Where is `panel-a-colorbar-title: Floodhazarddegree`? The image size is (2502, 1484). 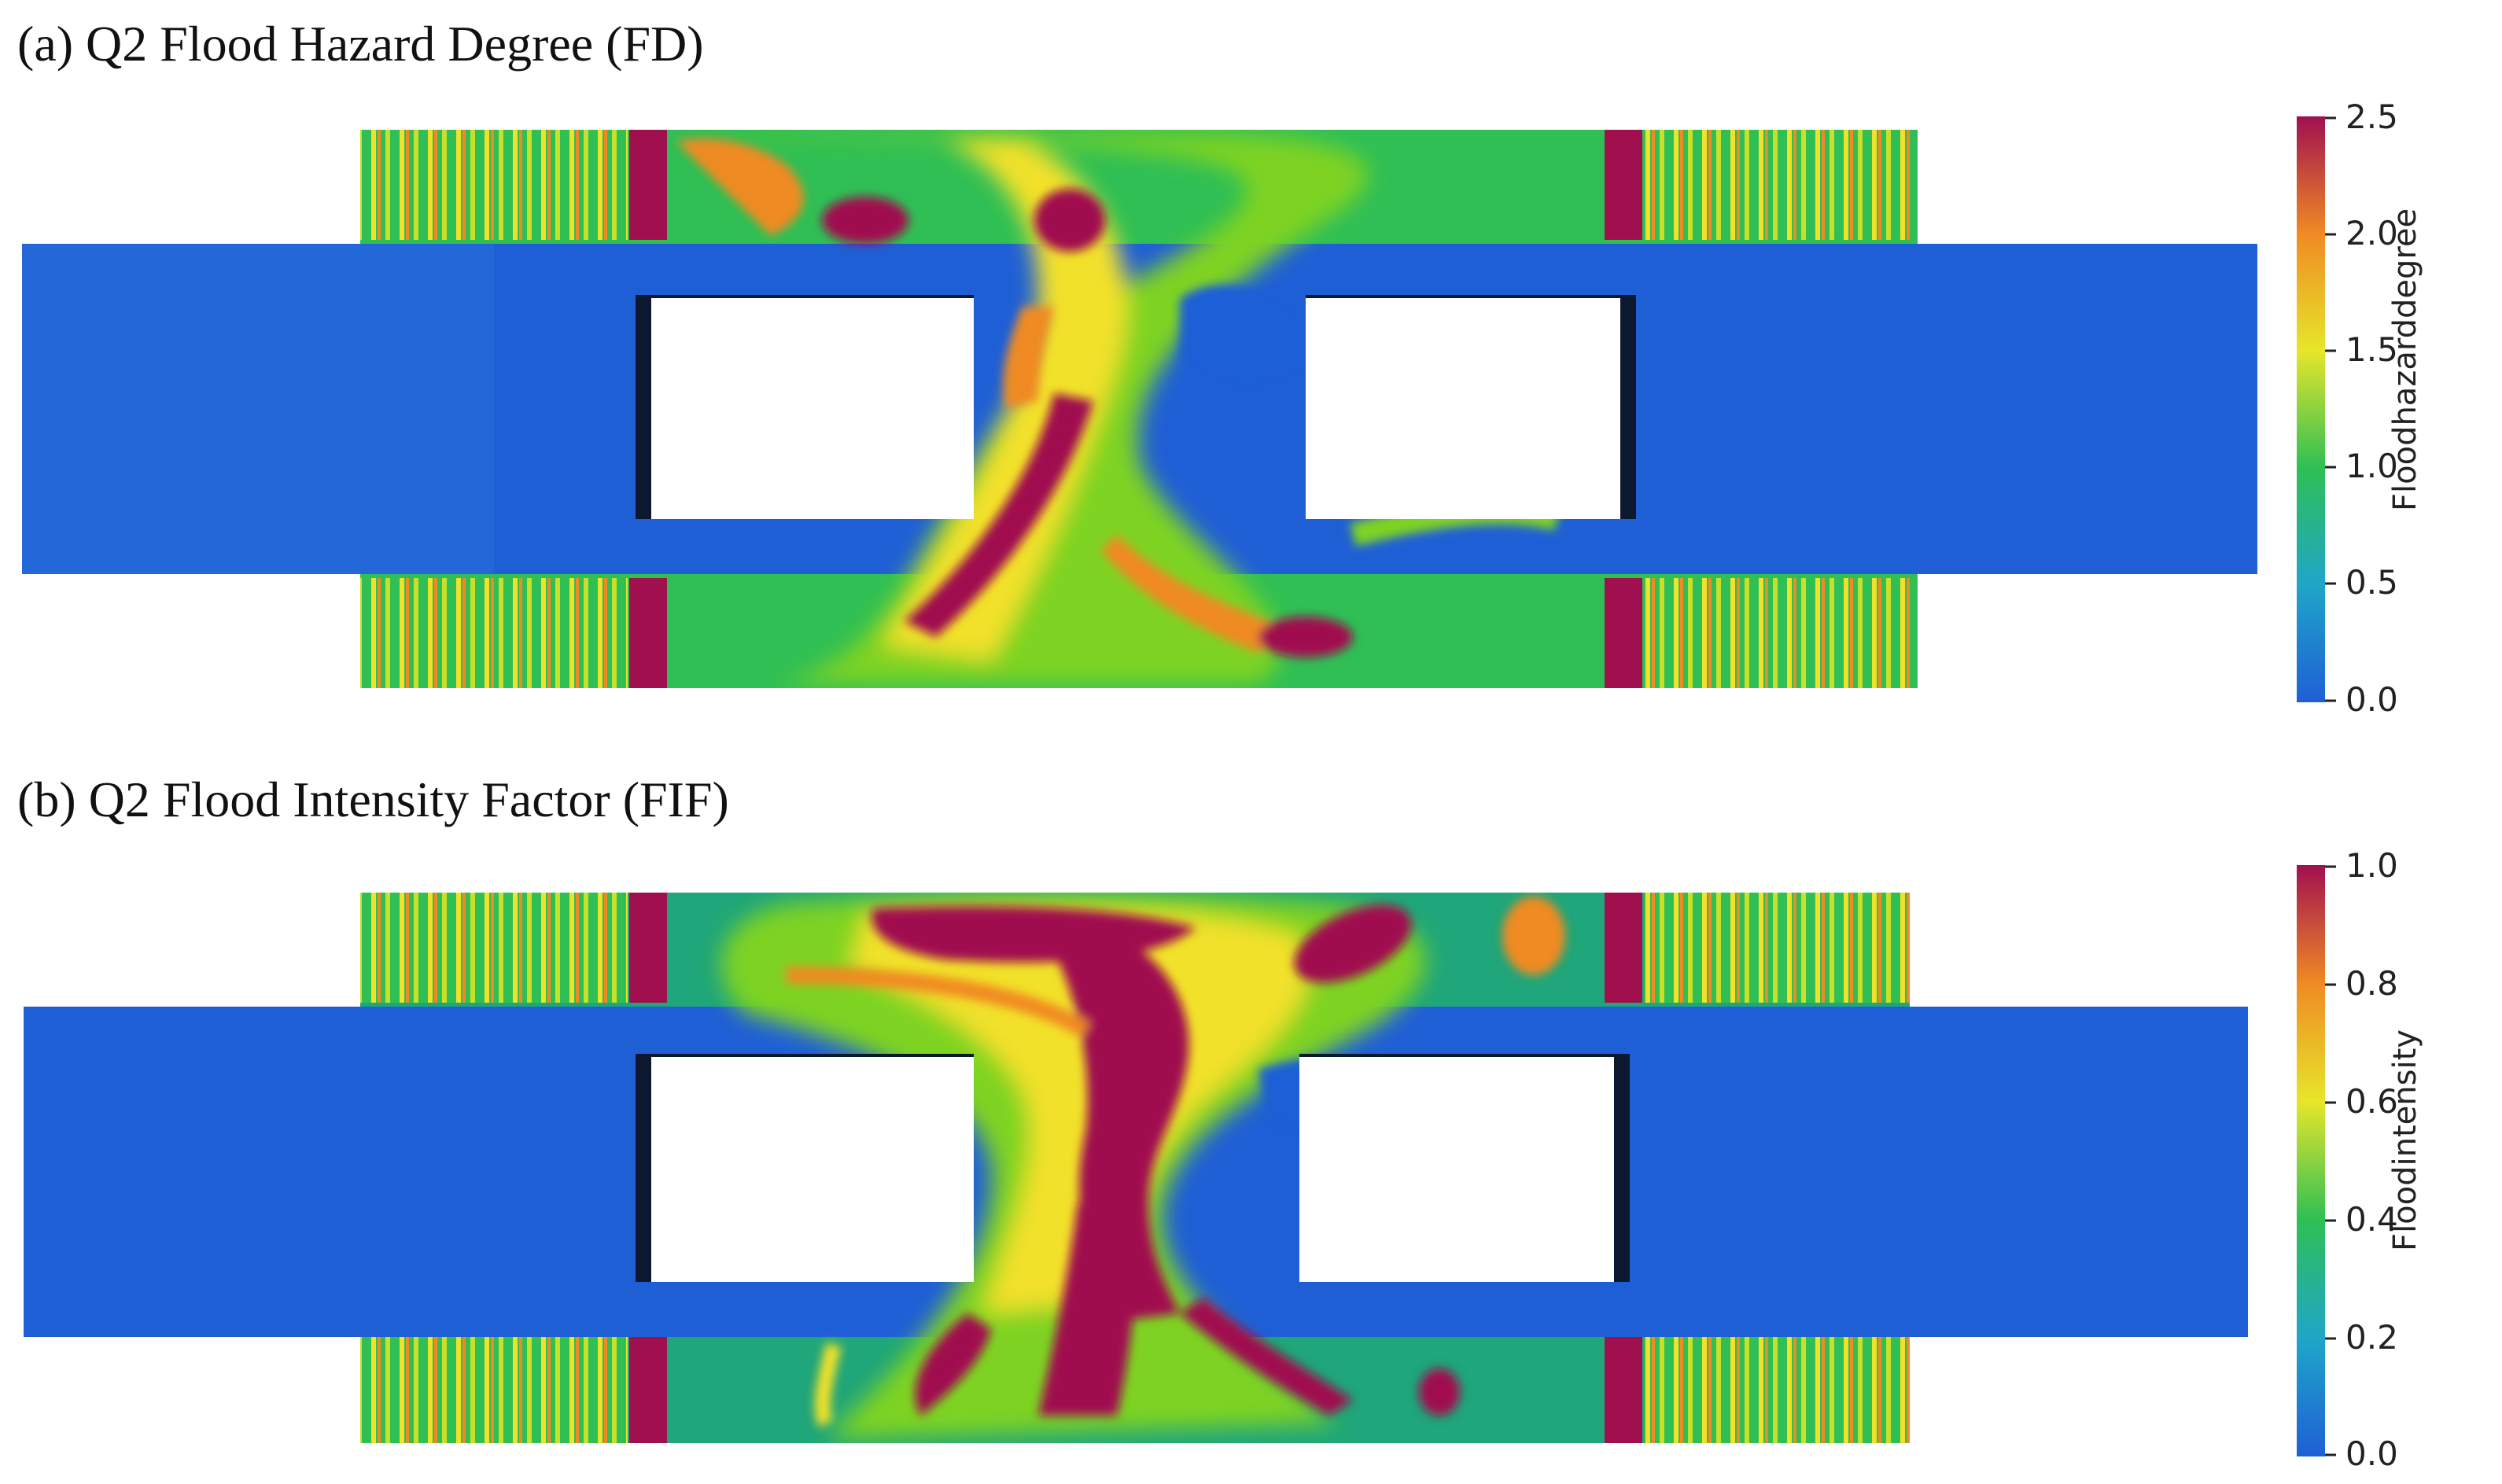
panel-a-colorbar-title: Floodhazarddegree is located at coordinates (2405, 359).